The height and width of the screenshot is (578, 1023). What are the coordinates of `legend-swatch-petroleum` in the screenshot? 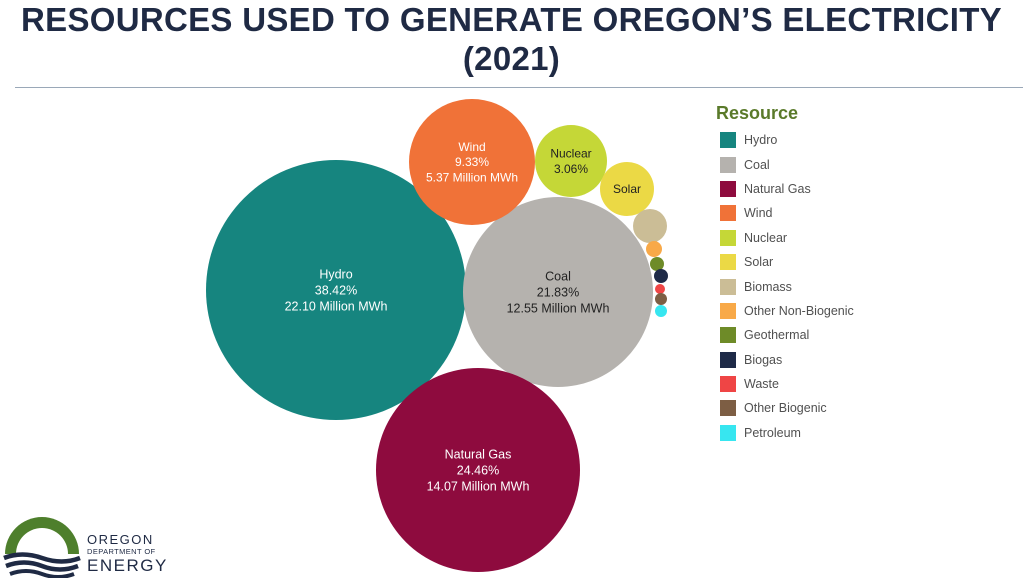 It's located at (728, 432).